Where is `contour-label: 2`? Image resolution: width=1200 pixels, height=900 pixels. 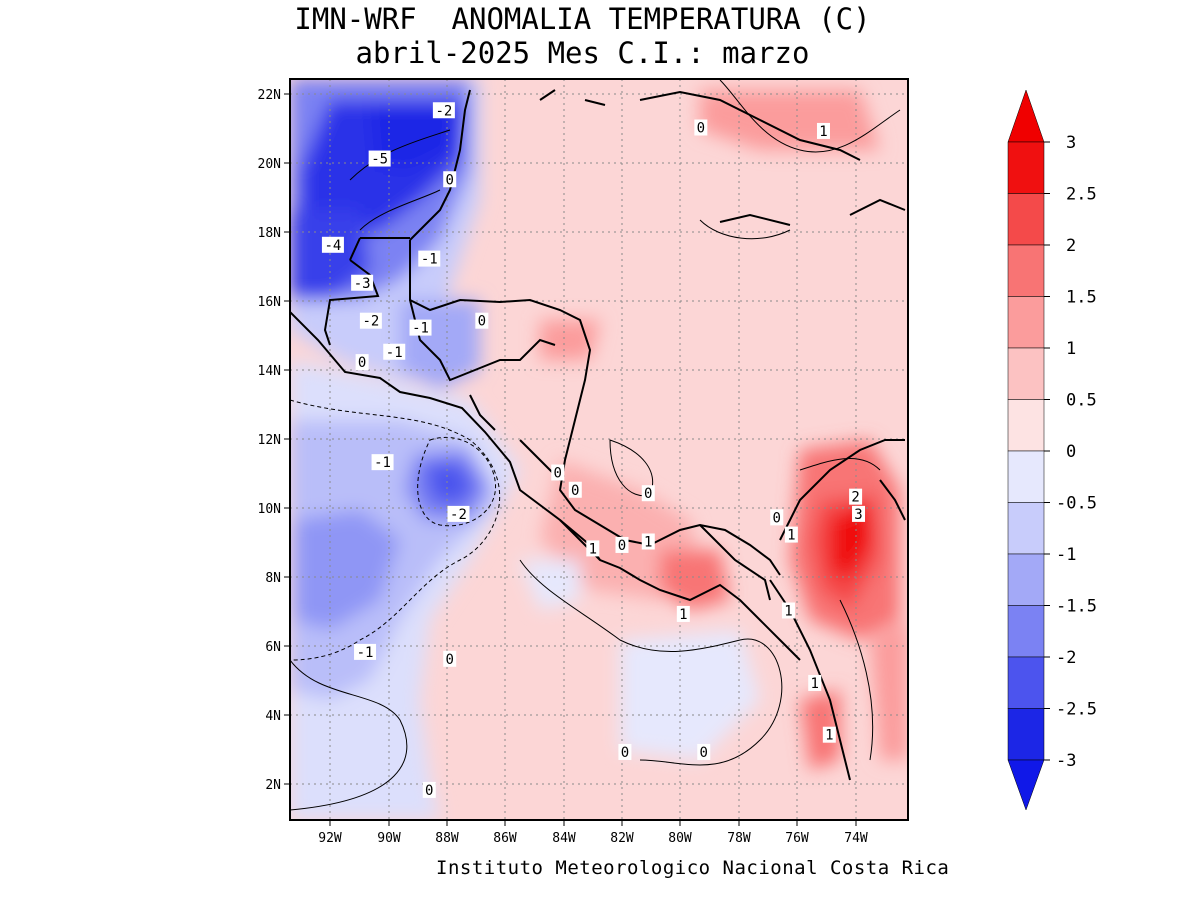 contour-label: 2 is located at coordinates (856, 497).